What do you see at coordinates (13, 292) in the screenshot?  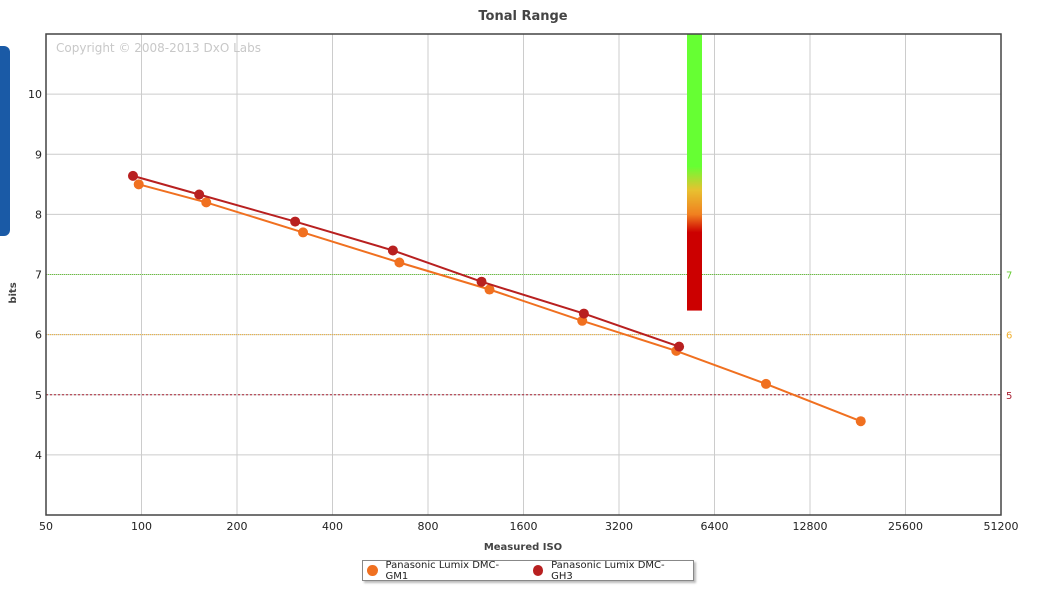 I see `y-axis-title: bits` at bounding box center [13, 292].